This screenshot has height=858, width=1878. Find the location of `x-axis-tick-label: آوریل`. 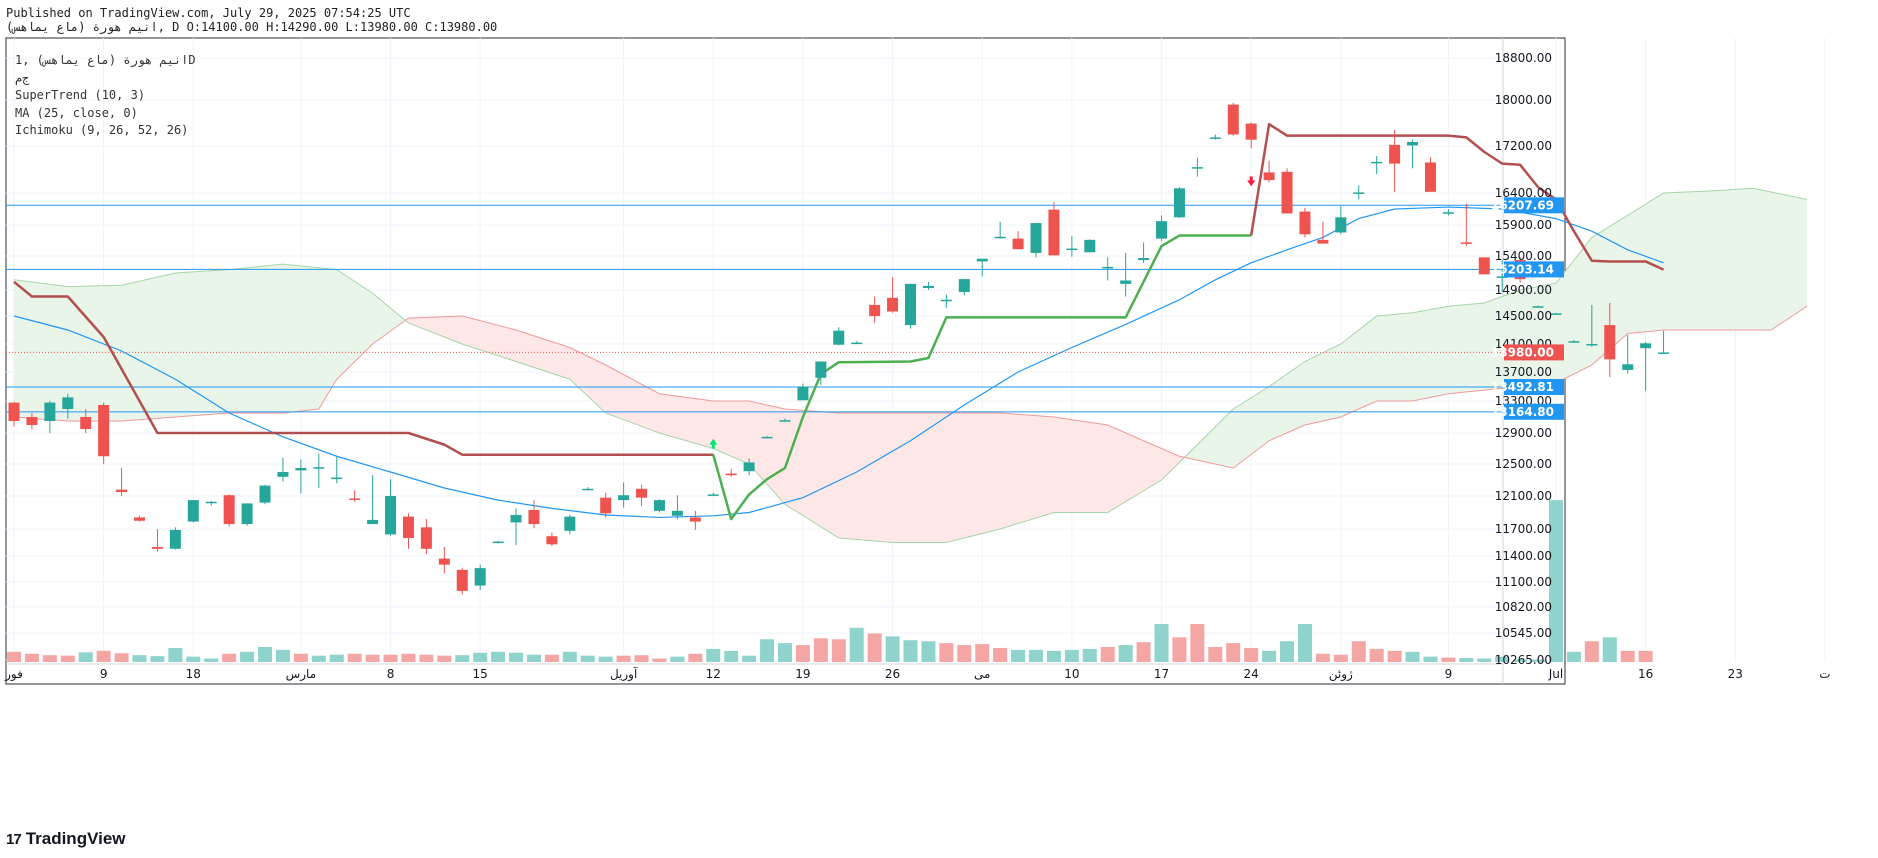

x-axis-tick-label: آوریل is located at coordinates (624, 674).